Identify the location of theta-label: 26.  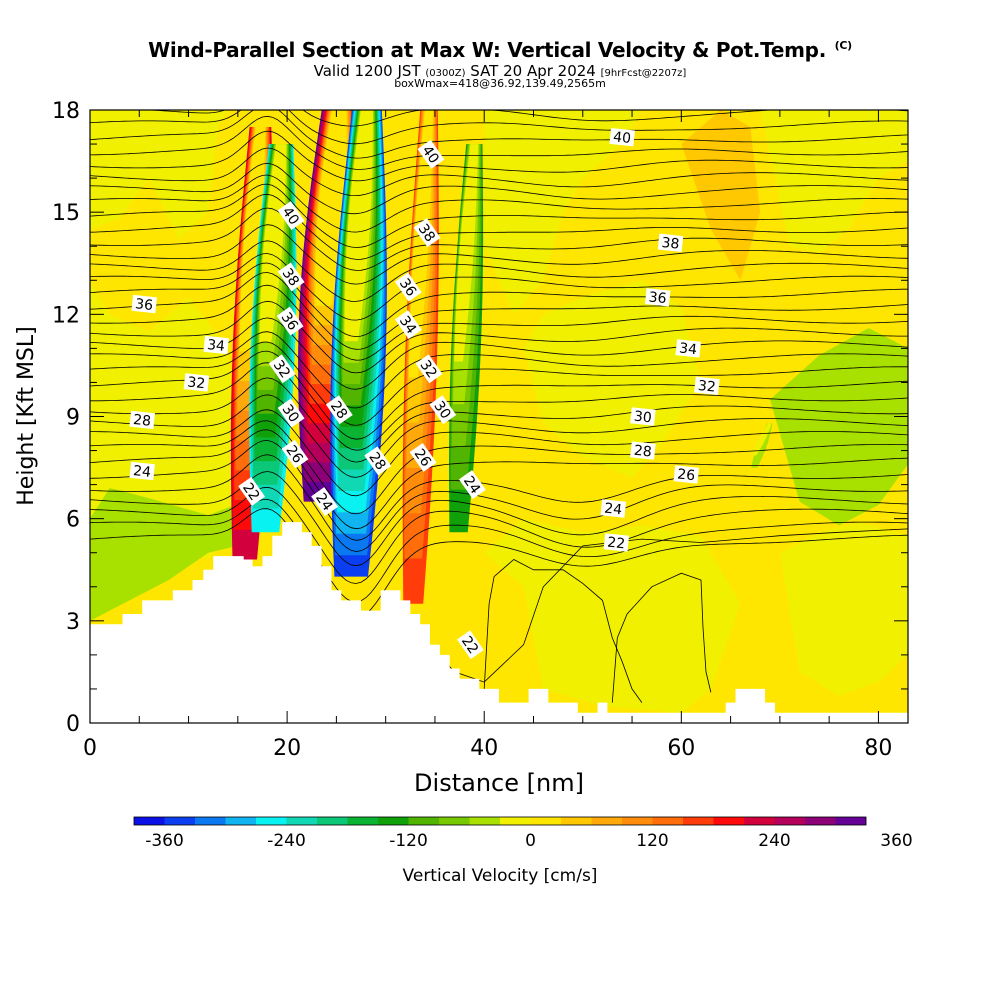
(686, 475).